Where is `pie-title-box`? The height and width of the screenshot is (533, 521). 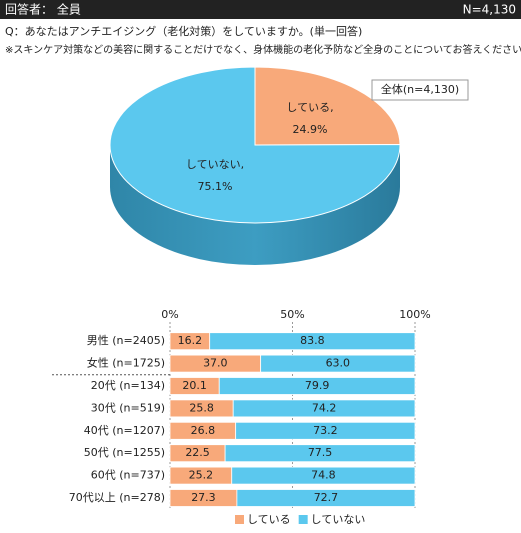
pie-title-box is located at coordinates (420, 90).